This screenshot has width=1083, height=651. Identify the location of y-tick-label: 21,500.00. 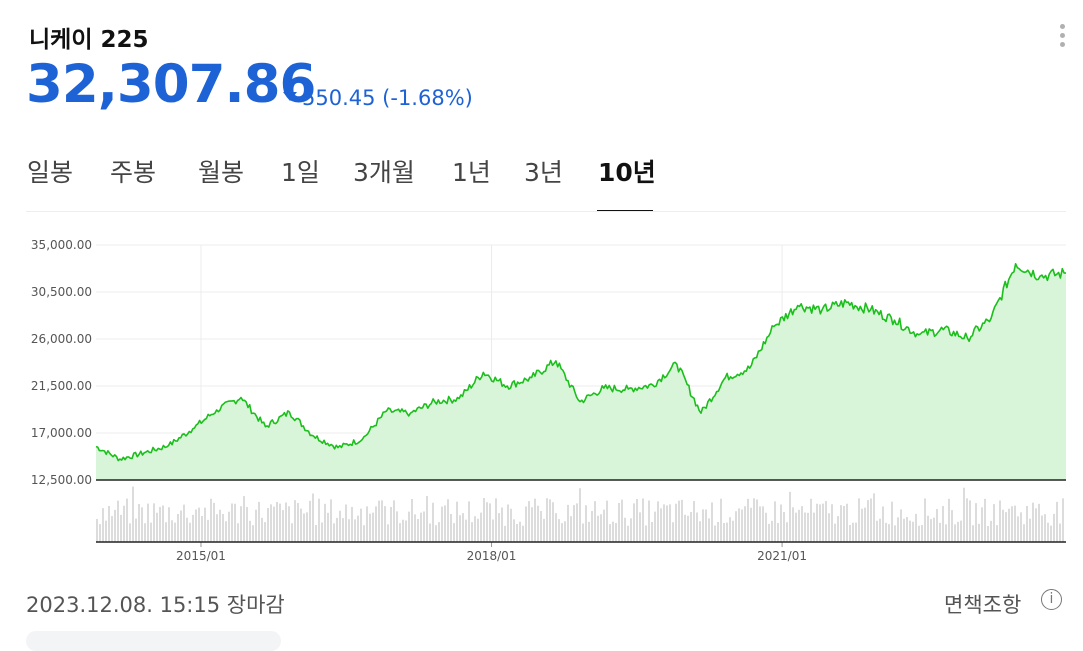
(61, 386).